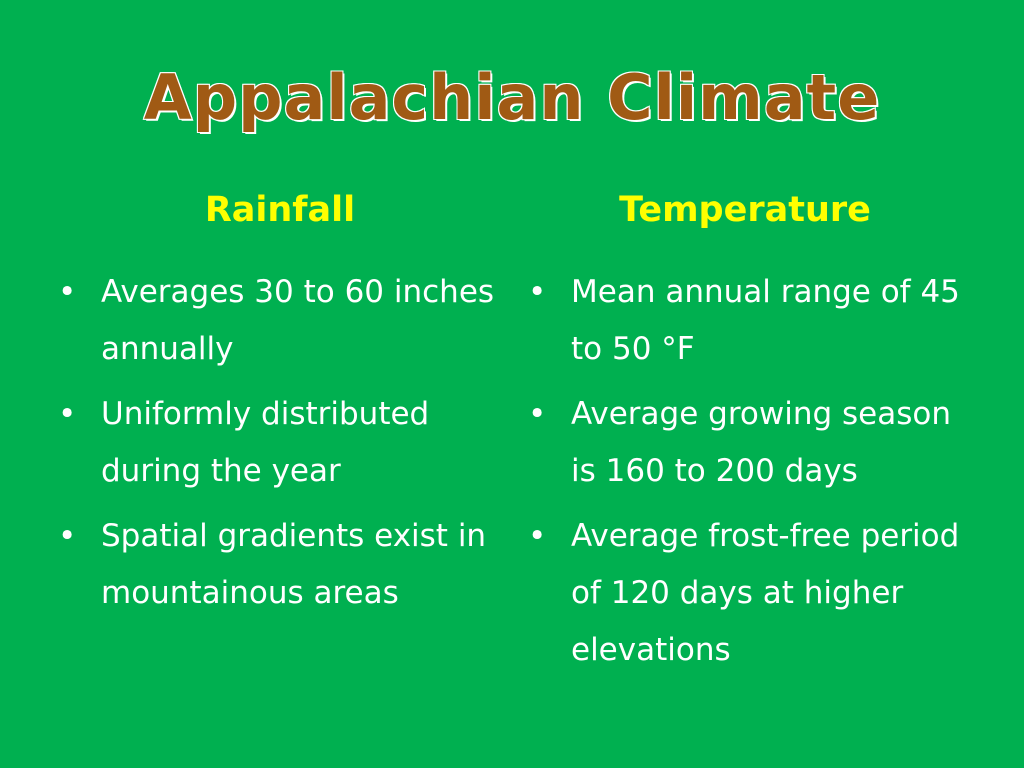 The width and height of the screenshot is (1024, 768). What do you see at coordinates (765, 320) in the screenshot?
I see `bullet-text: Mean annual range of 45 to 50 °F` at bounding box center [765, 320].